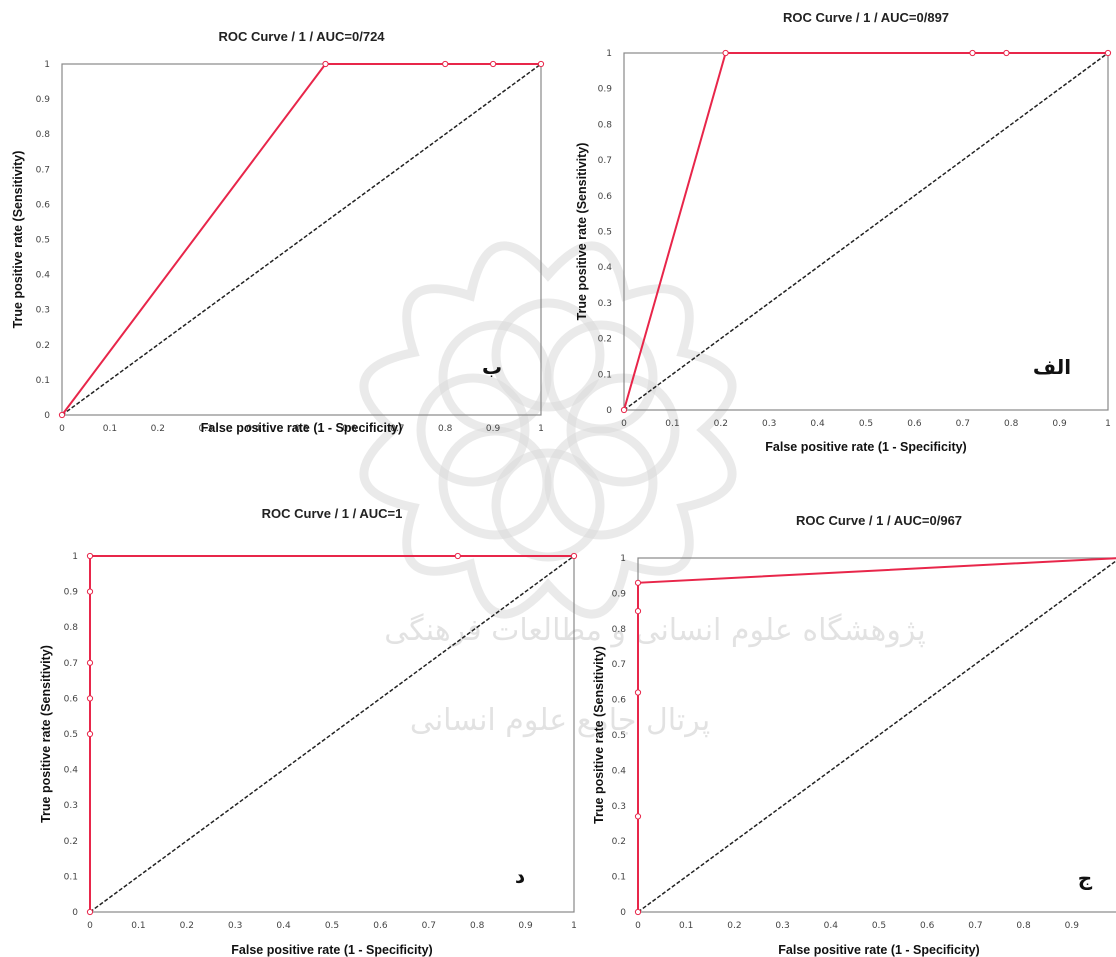 The width and height of the screenshot is (1116, 957). Describe the element at coordinates (879, 520) in the screenshot. I see `chart-title: ROC Curve / 1 / AUC=0/967` at that location.